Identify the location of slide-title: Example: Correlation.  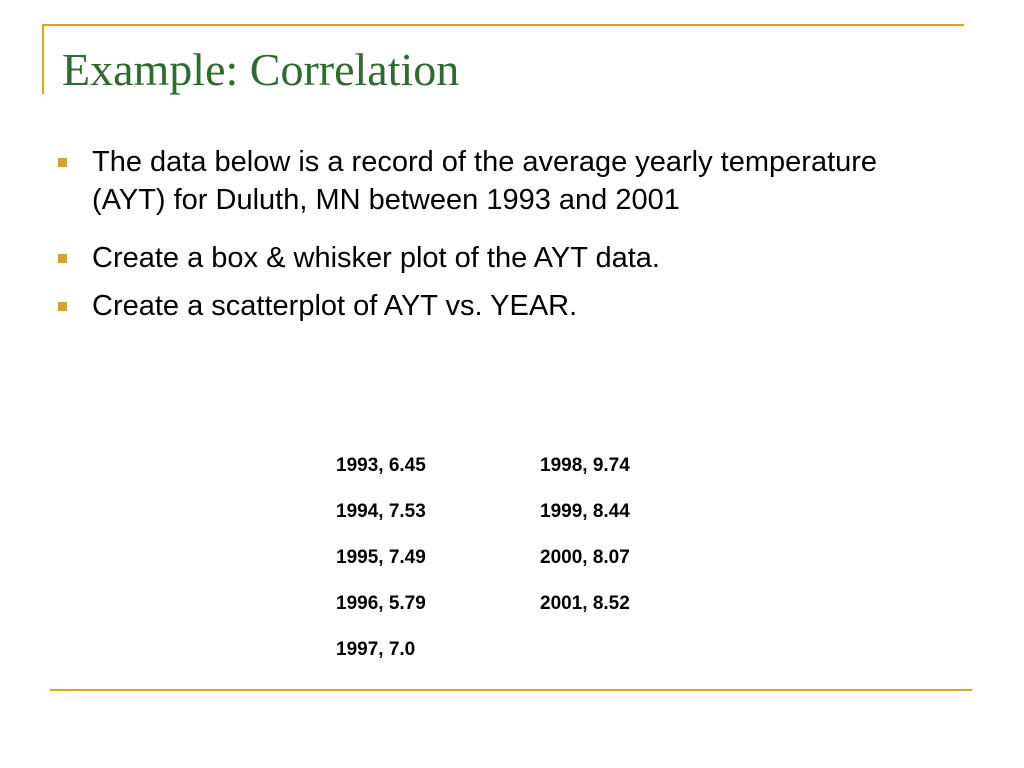
(261, 69).